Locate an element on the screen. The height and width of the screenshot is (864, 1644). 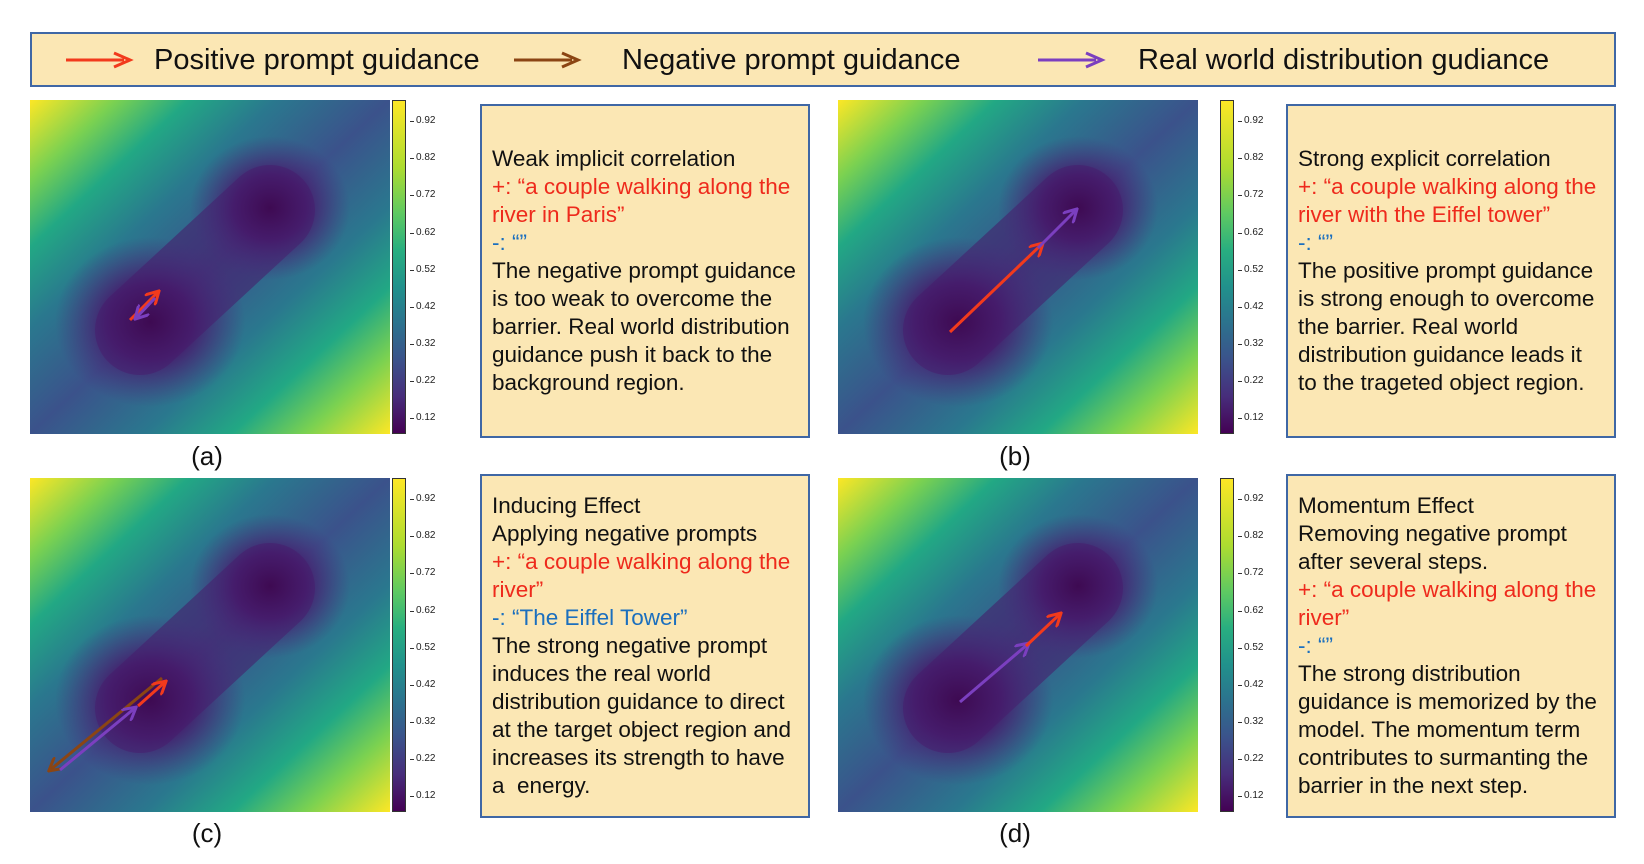
box-title: Momentum Effect is located at coordinates (1386, 505).